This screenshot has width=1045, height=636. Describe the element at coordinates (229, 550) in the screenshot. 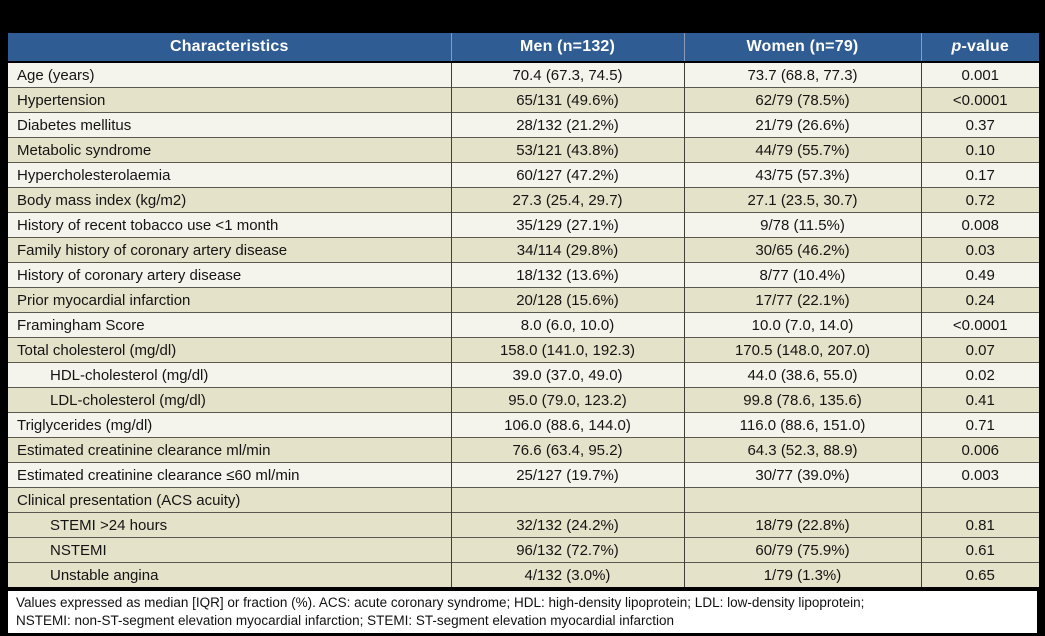

I see `characteristic-cell: NSTEMI` at that location.